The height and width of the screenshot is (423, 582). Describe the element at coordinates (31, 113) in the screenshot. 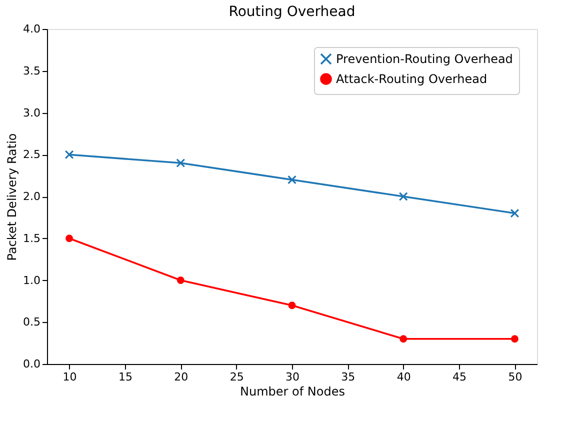

I see `y-tick-label: 3.0` at that location.